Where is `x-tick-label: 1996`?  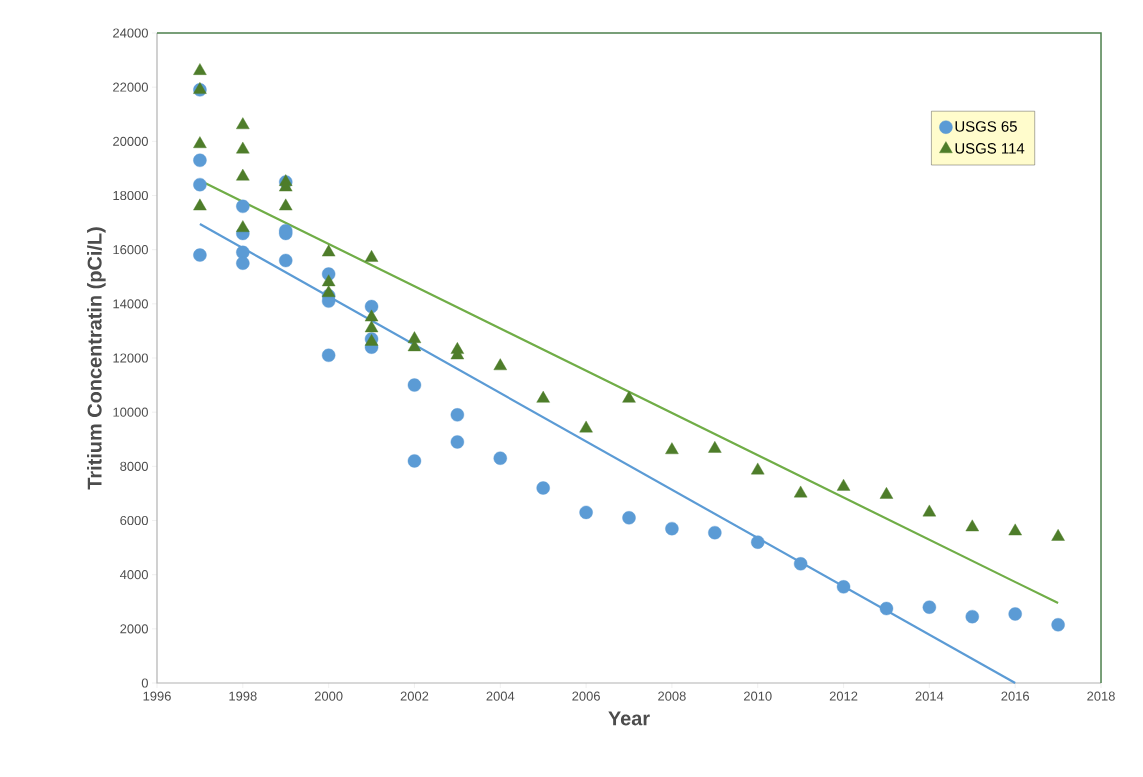 x-tick-label: 1996 is located at coordinates (157, 696).